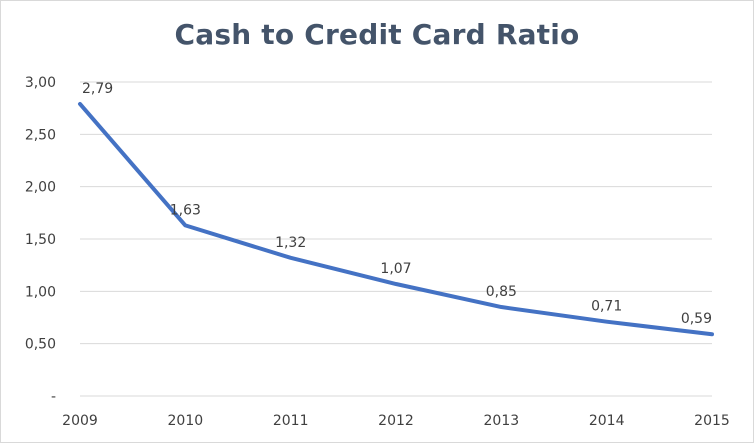 Image resolution: width=754 pixels, height=443 pixels. I want to click on x-tick-label: 2015, so click(712, 421).